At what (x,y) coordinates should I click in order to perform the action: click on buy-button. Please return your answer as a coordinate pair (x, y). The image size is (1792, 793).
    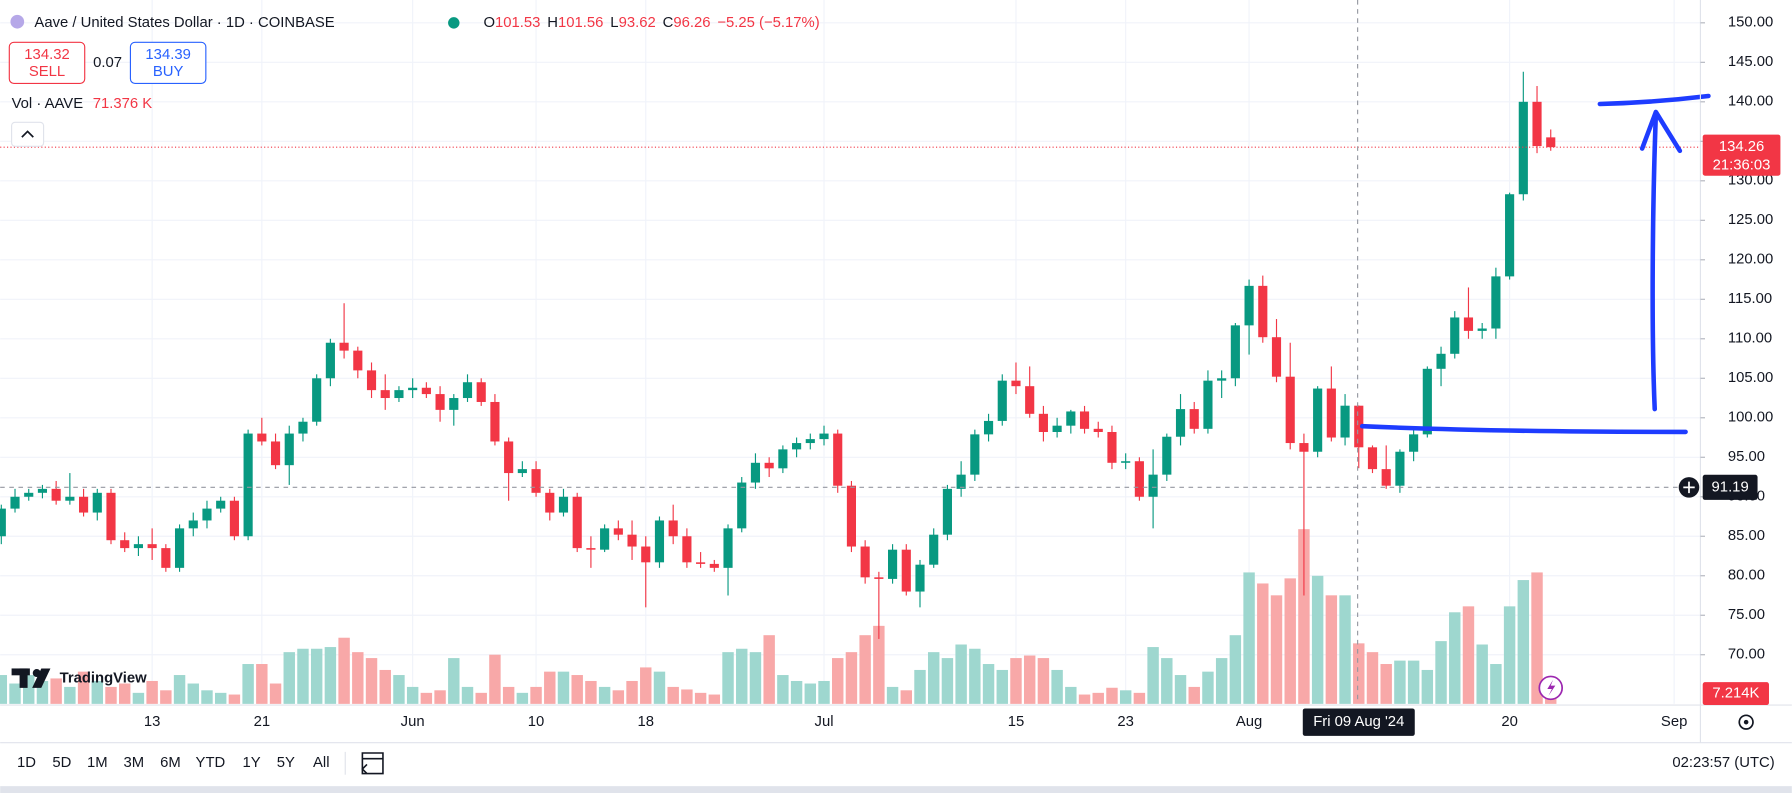
    Looking at the image, I should click on (168, 62).